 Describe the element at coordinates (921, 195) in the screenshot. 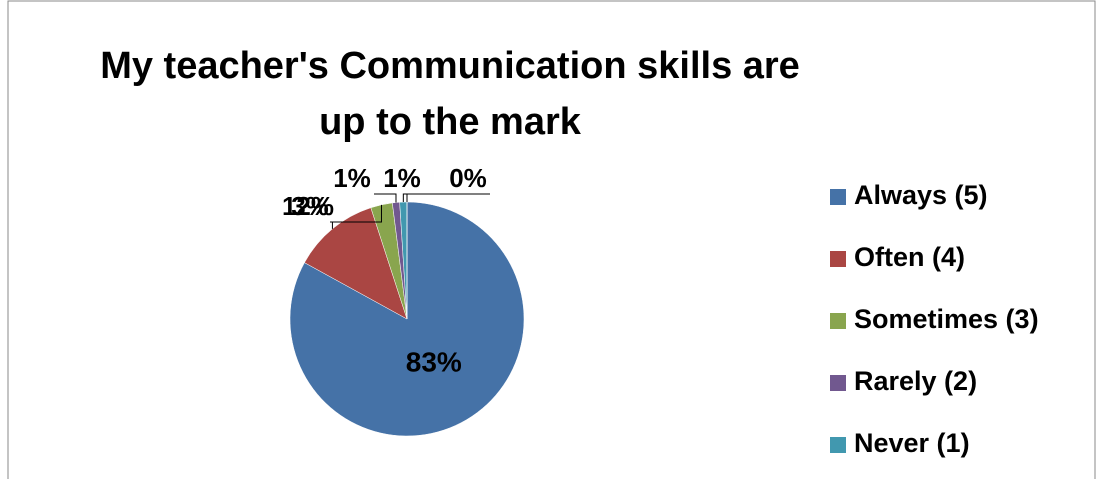

I see `legend-label: Always (5)` at that location.